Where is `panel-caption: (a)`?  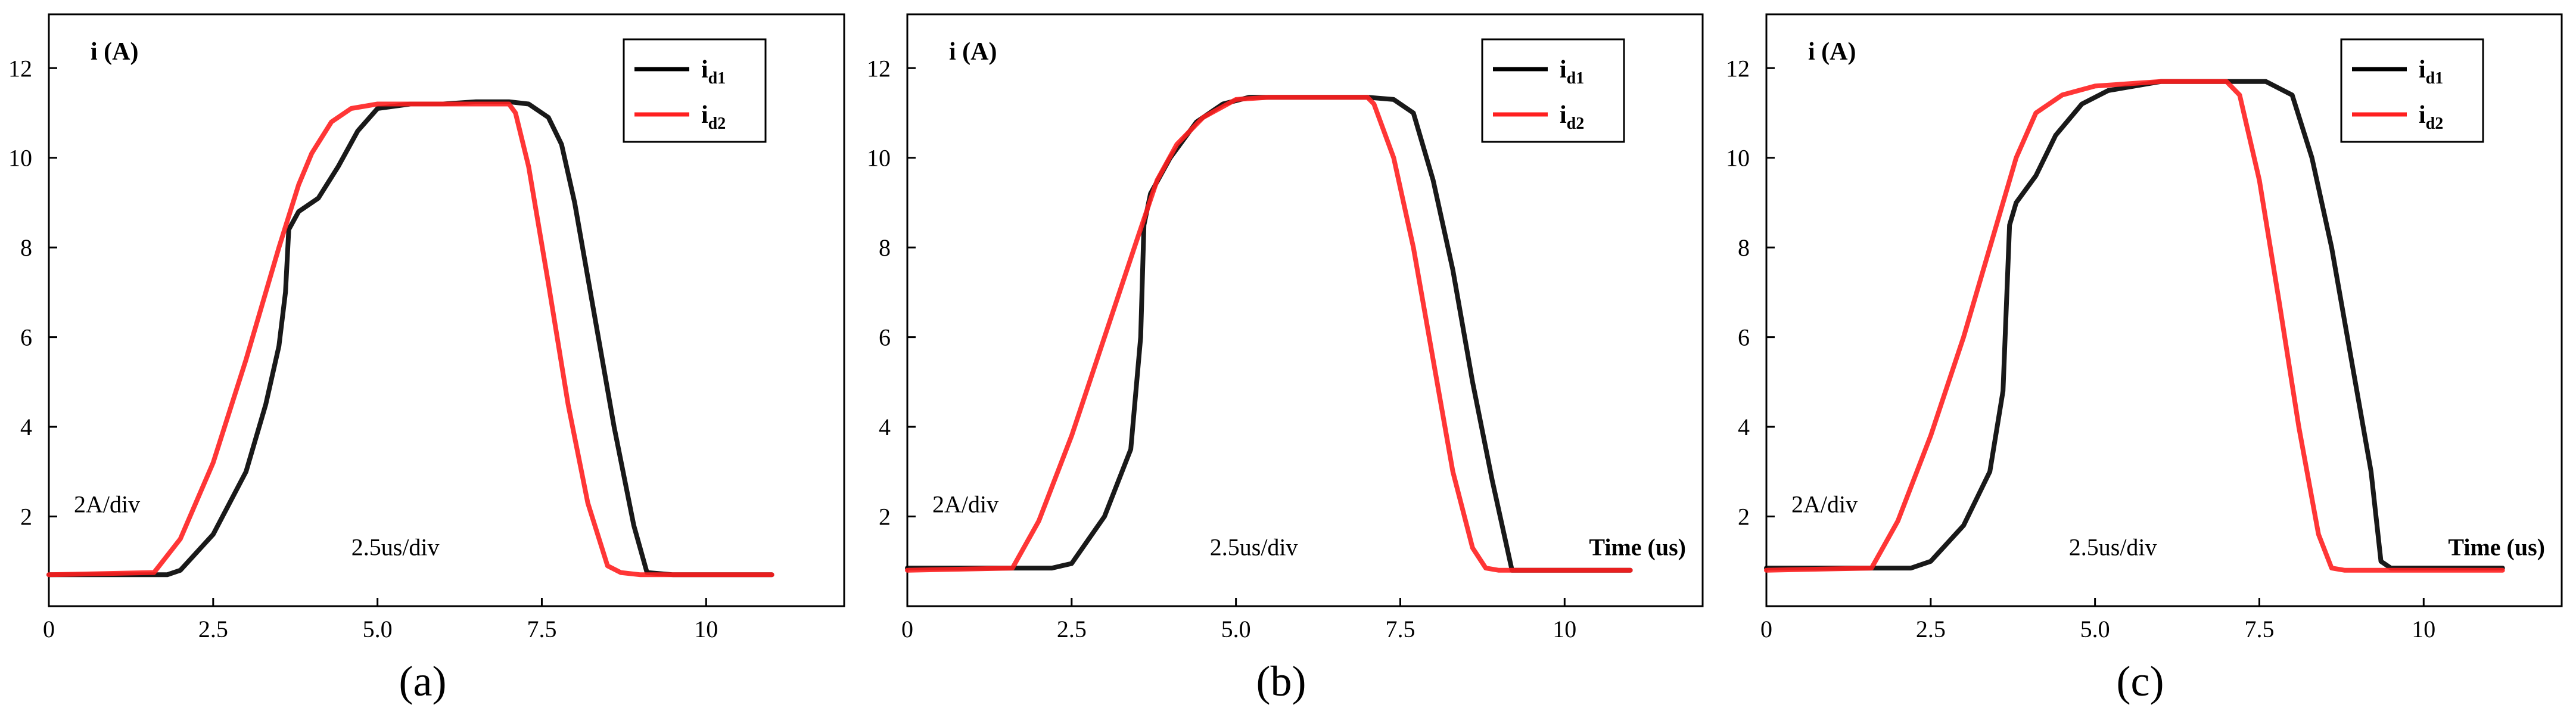 panel-caption: (a) is located at coordinates (423, 681).